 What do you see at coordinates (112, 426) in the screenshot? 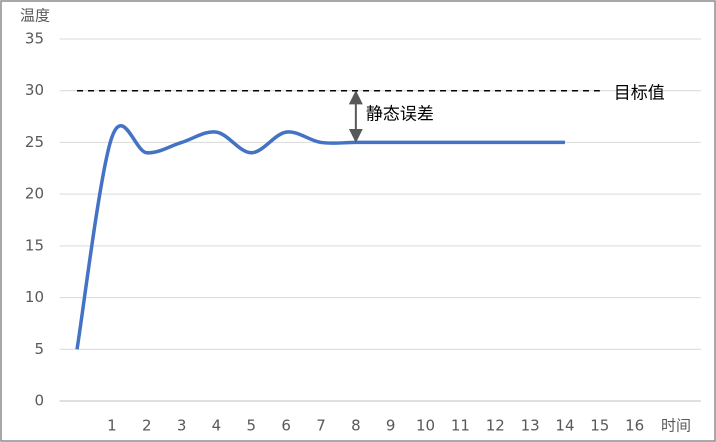
I see `x-tick-label: 1` at bounding box center [112, 426].